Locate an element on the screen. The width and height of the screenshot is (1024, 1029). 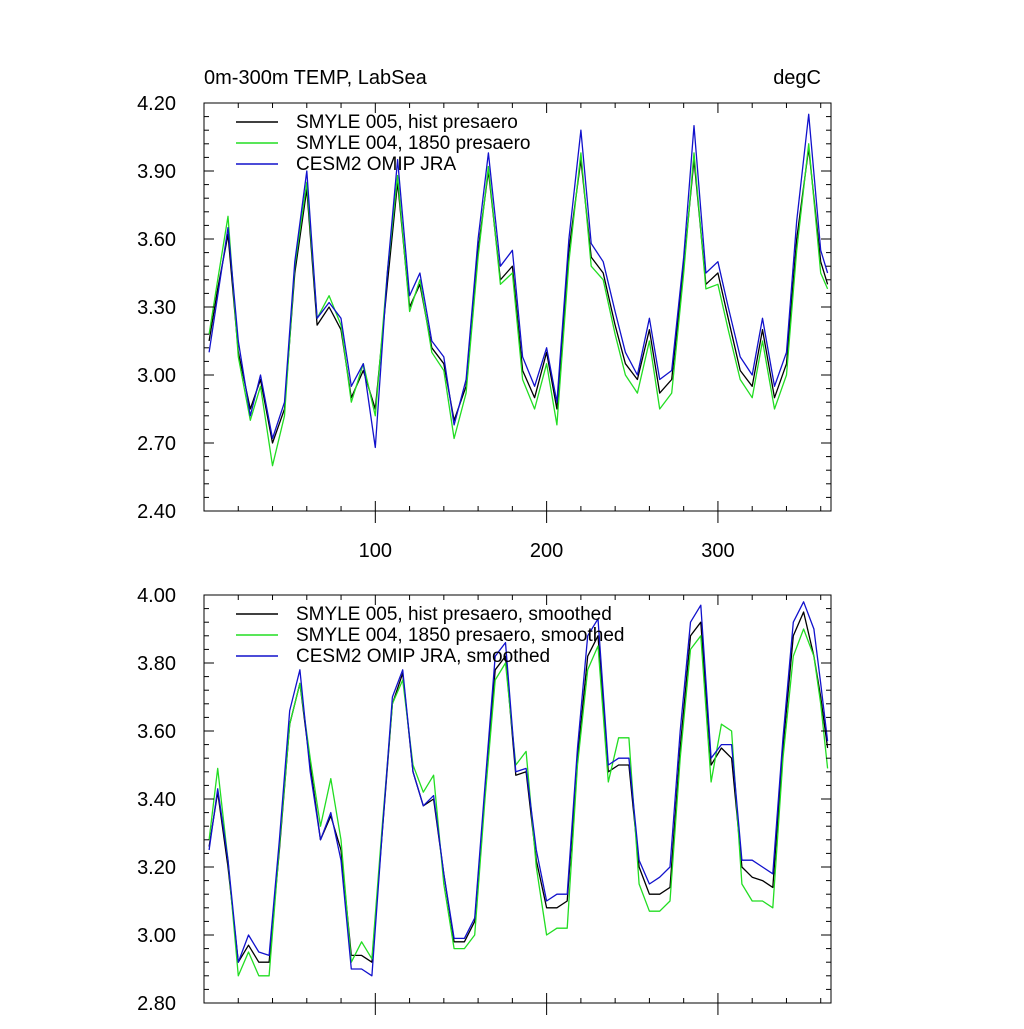
y-tick-label: 4.20 is located at coordinates (156, 104).